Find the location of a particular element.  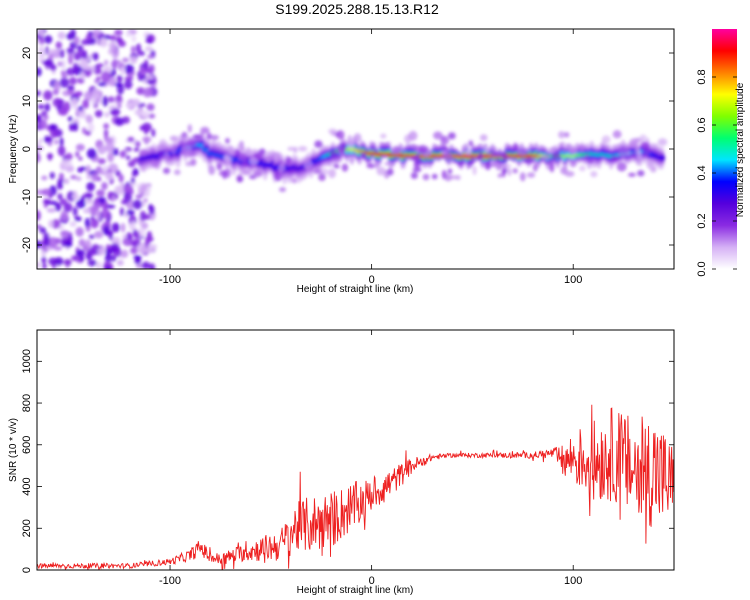

y-tick-label: 400 is located at coordinates (27, 486).